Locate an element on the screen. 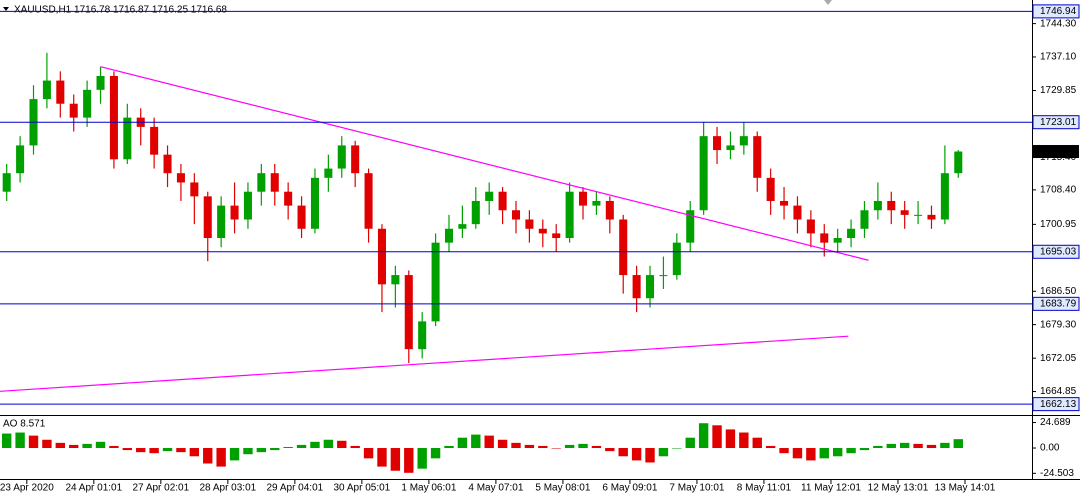  x-tick-label: 30 Apr 05:01 is located at coordinates (362, 488).